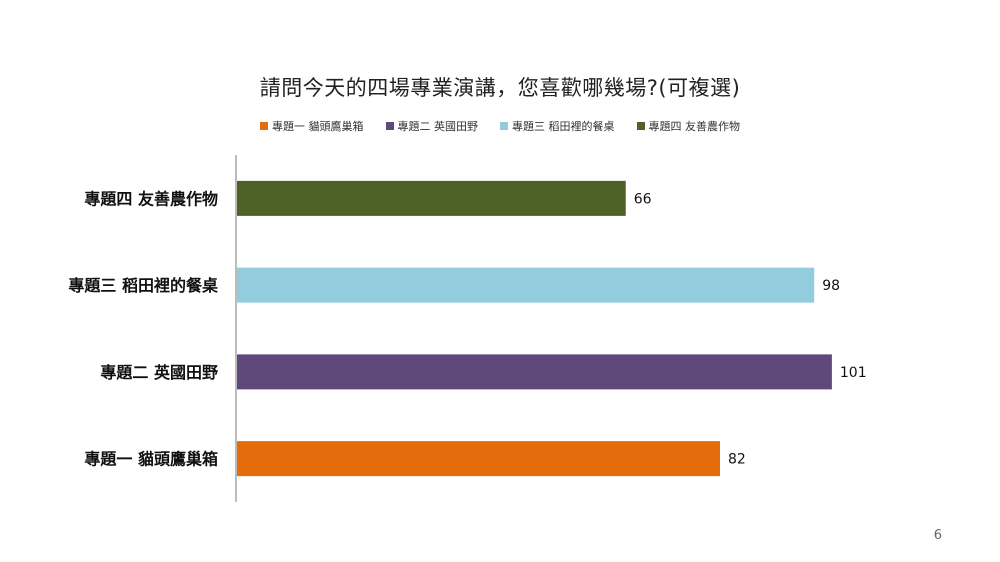 This screenshot has height=562, width=1000. I want to click on legend-item: 專題一 貓頭鷹巢箱, so click(312, 126).